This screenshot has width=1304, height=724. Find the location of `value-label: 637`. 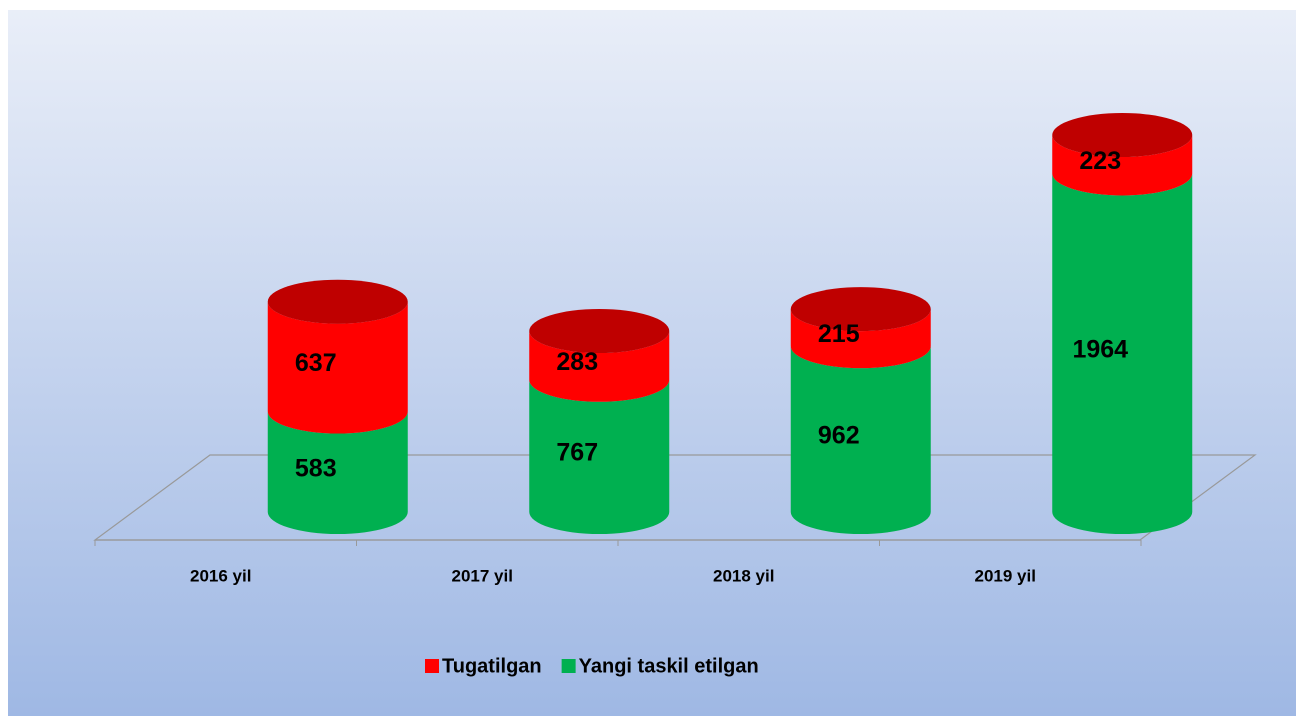

value-label: 637 is located at coordinates (316, 363).